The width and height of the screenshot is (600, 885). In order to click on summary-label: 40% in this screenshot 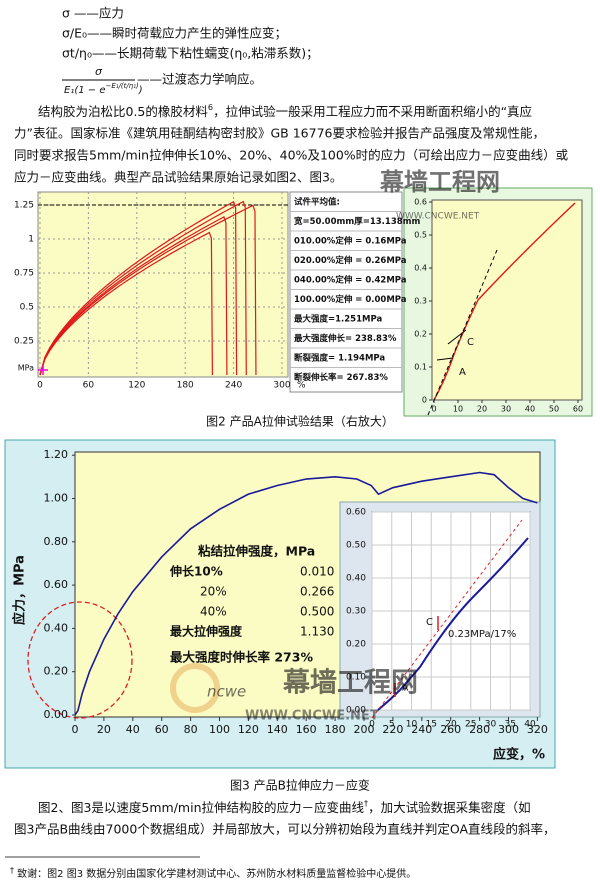, I will do `click(213, 612)`.